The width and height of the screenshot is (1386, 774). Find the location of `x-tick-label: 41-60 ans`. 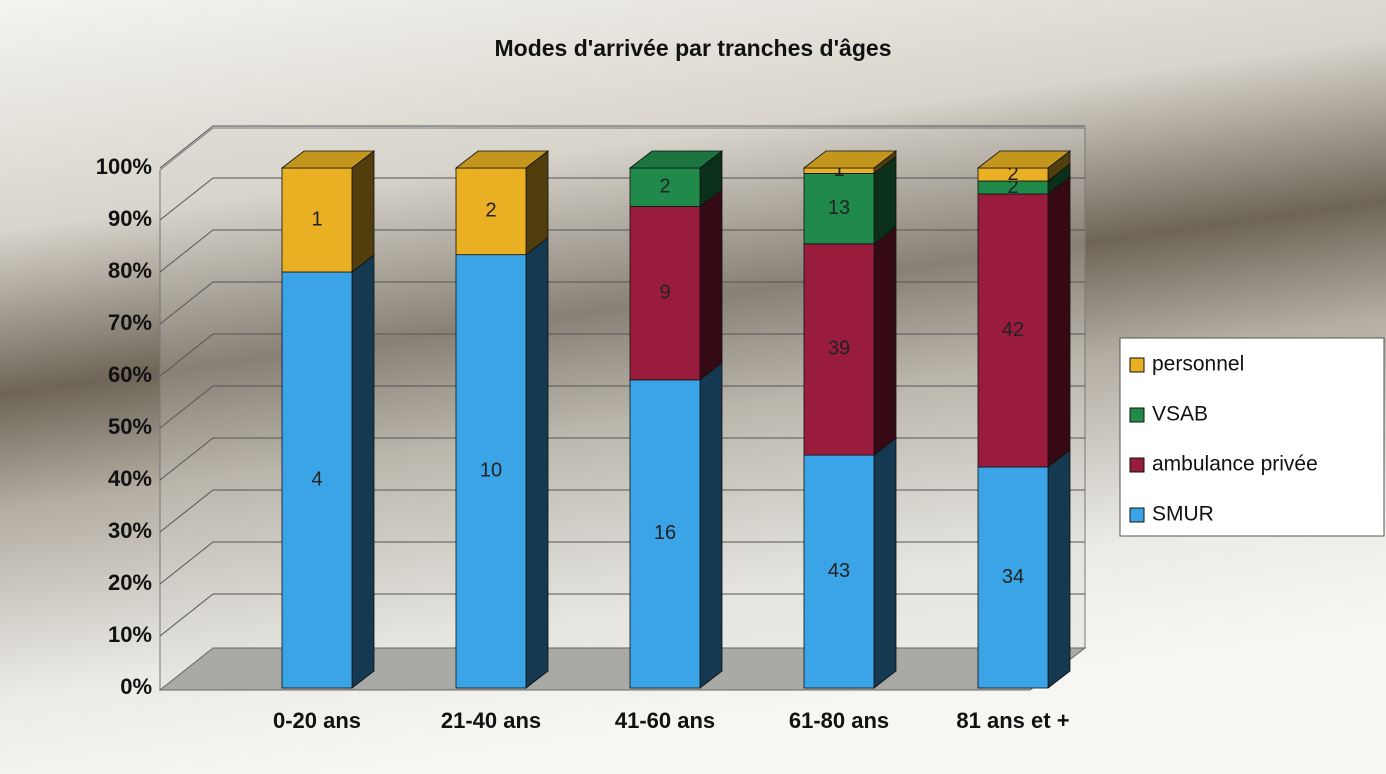

x-tick-label: 41-60 ans is located at coordinates (665, 720).